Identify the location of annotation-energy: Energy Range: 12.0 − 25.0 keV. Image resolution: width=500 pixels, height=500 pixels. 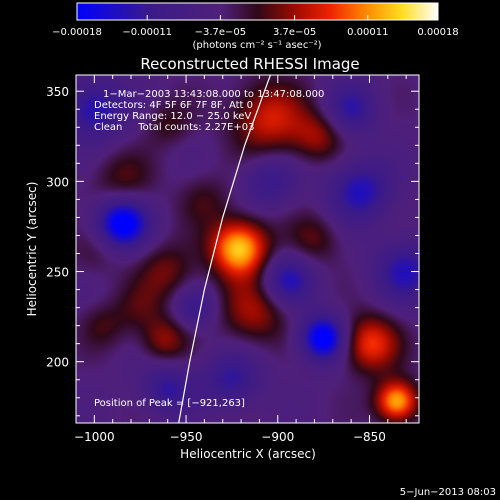
(172, 116).